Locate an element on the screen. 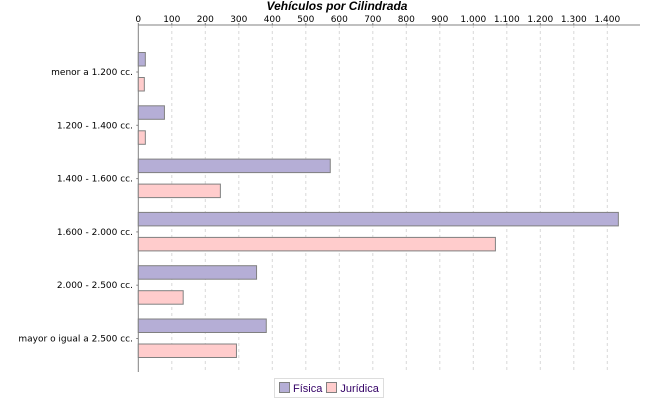 This screenshot has width=650, height=400. category-label: 1.600 - 2.000 cc. is located at coordinates (95, 233).